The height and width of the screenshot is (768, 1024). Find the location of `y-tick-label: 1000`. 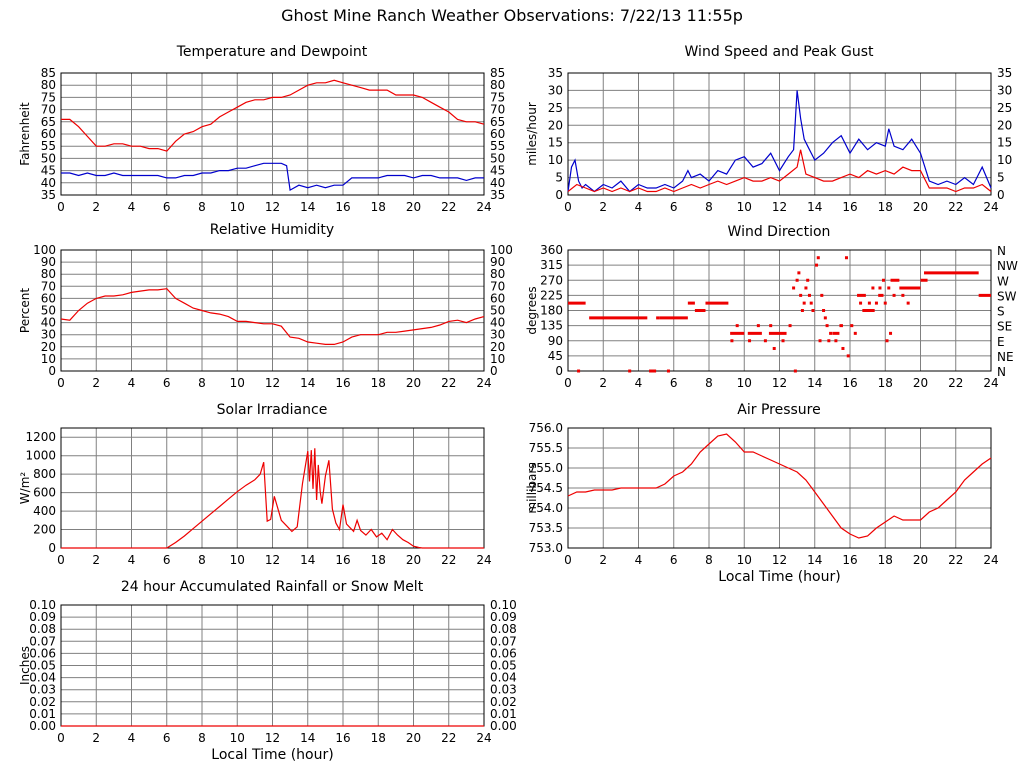

y-tick-label: 1000 is located at coordinates (40, 456).